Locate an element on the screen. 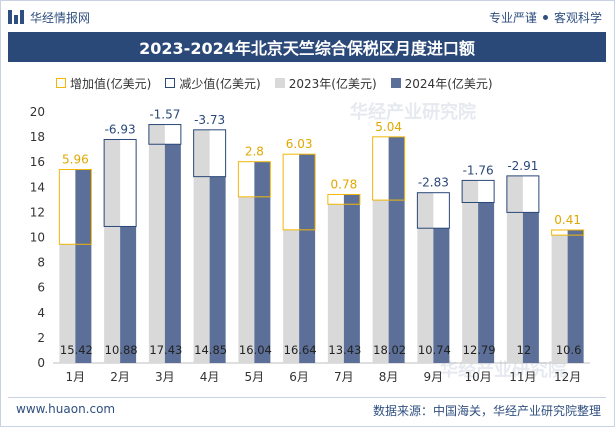 The image size is (615, 427). logo-text: 华经情报网 is located at coordinates (60, 17).